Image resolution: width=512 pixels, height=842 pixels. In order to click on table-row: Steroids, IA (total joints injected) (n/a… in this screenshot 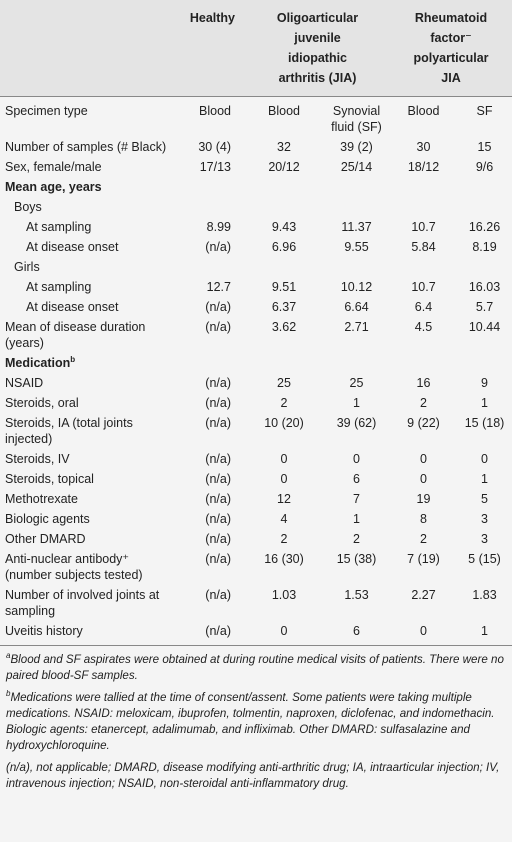, I will do `click(256, 431)`.